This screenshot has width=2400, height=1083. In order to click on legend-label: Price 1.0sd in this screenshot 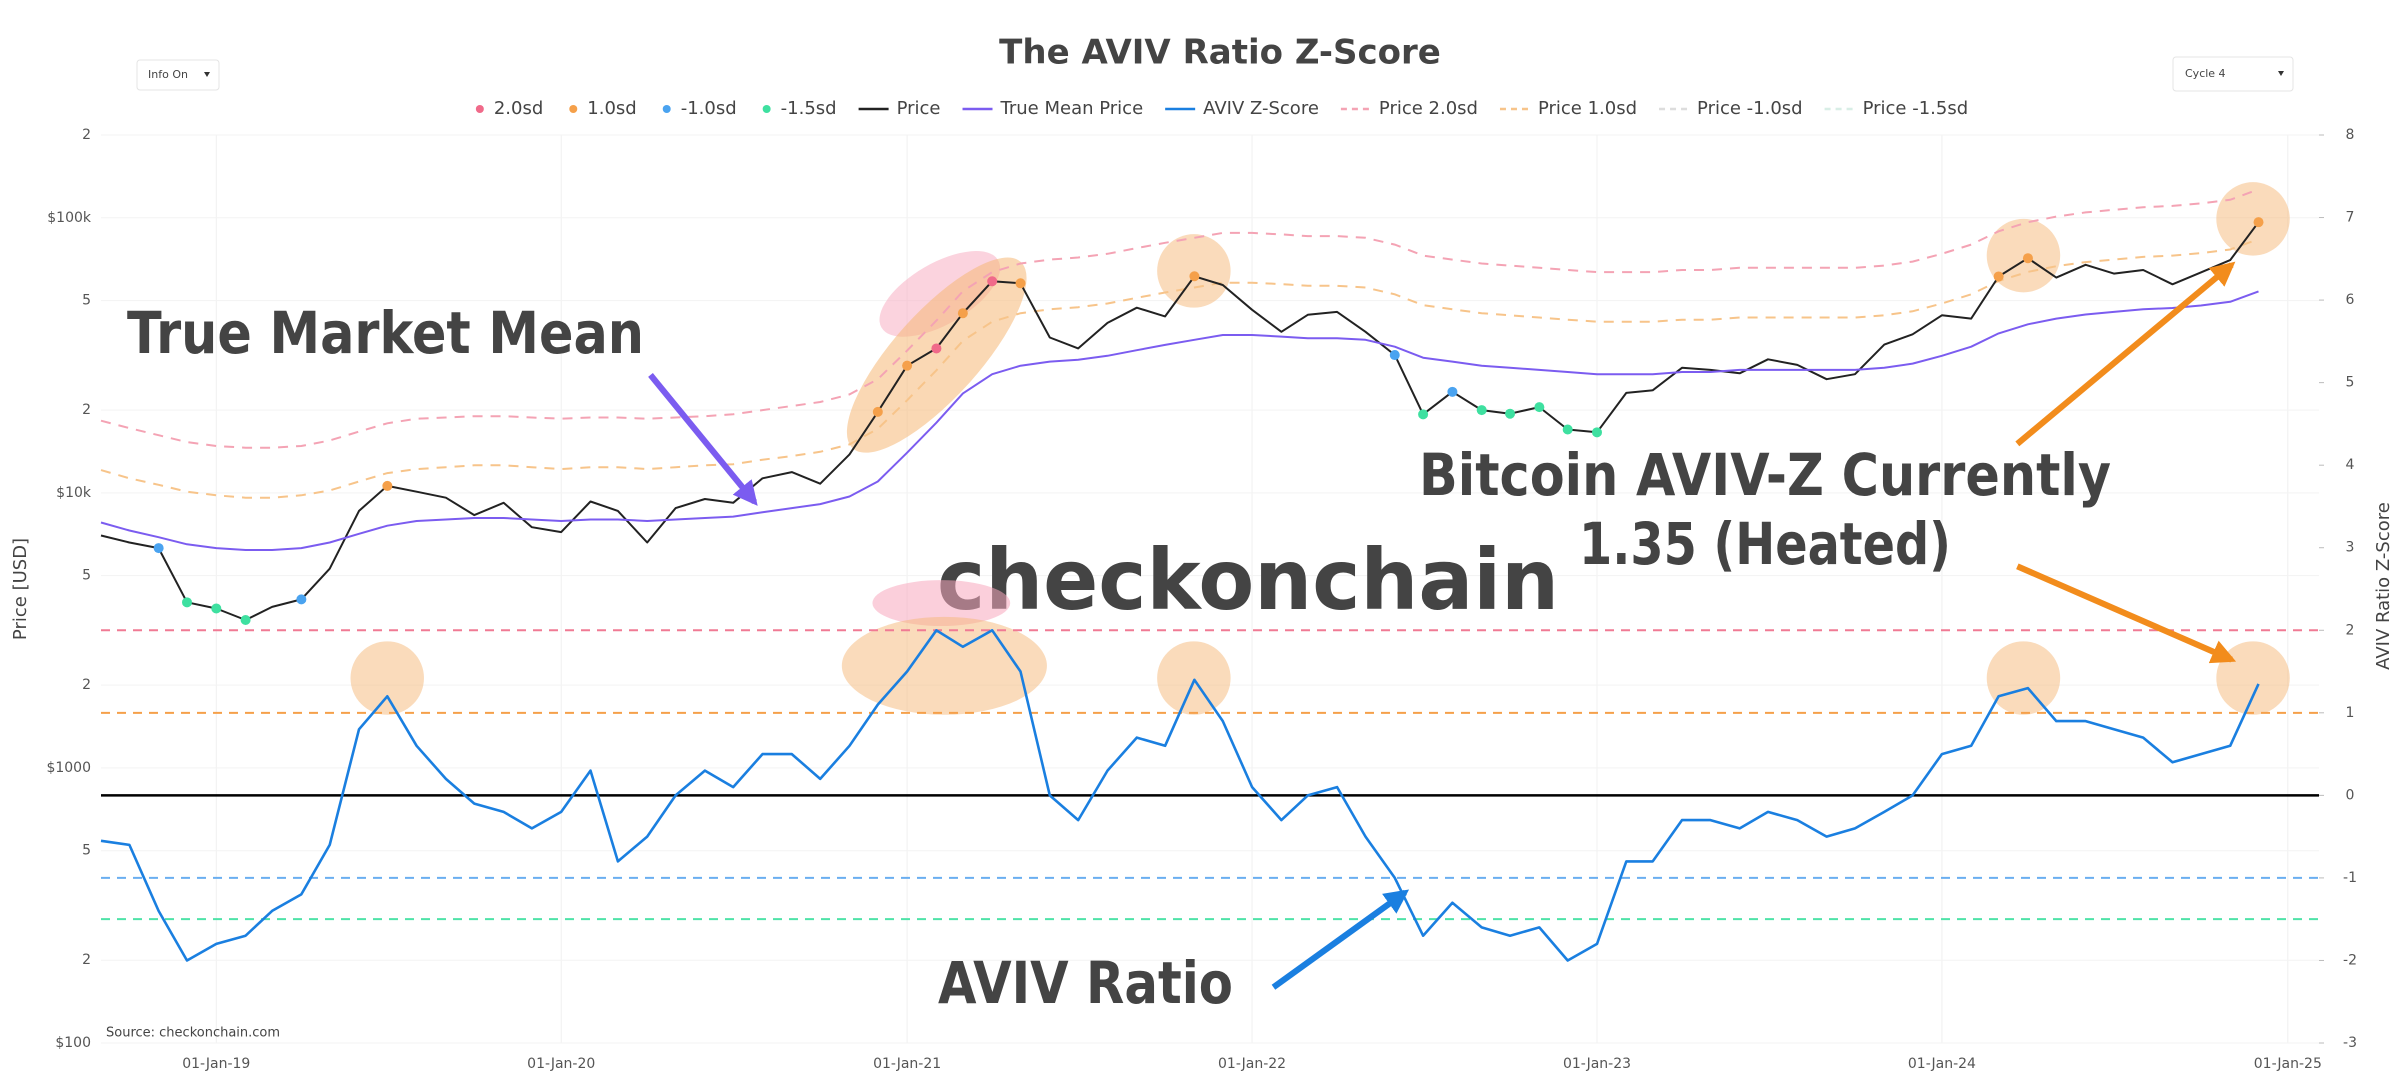, I will do `click(1587, 108)`.